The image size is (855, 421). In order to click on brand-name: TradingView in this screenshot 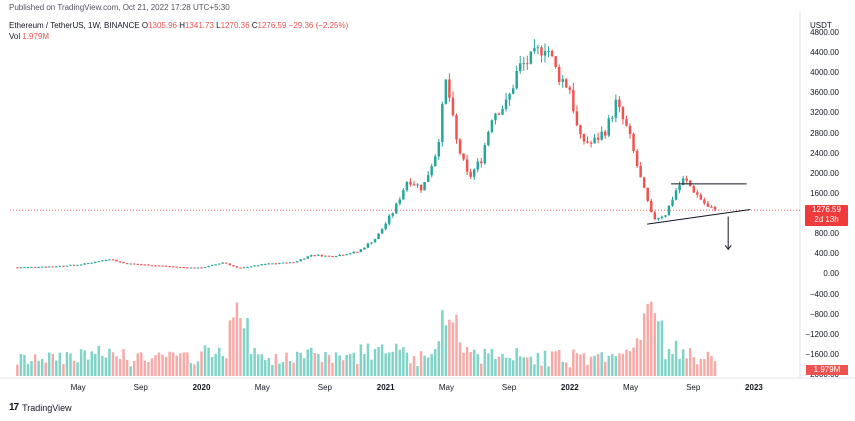, I will do `click(47, 407)`.